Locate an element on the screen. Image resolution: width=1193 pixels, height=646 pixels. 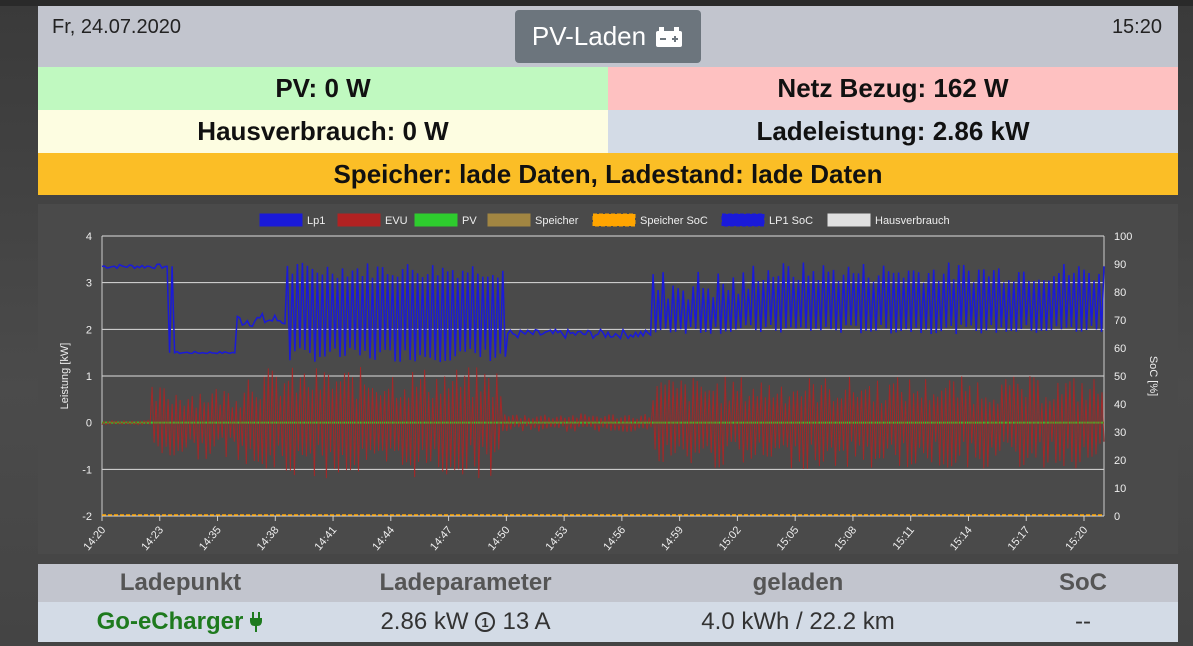
window-top-bar is located at coordinates (596, 3).